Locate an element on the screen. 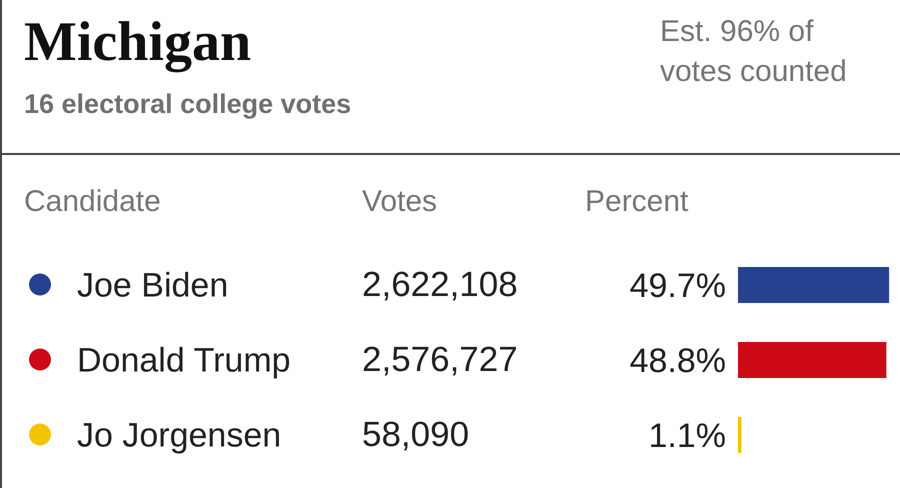 The height and width of the screenshot is (488, 900). data-label: 49.7% is located at coordinates (678, 285).